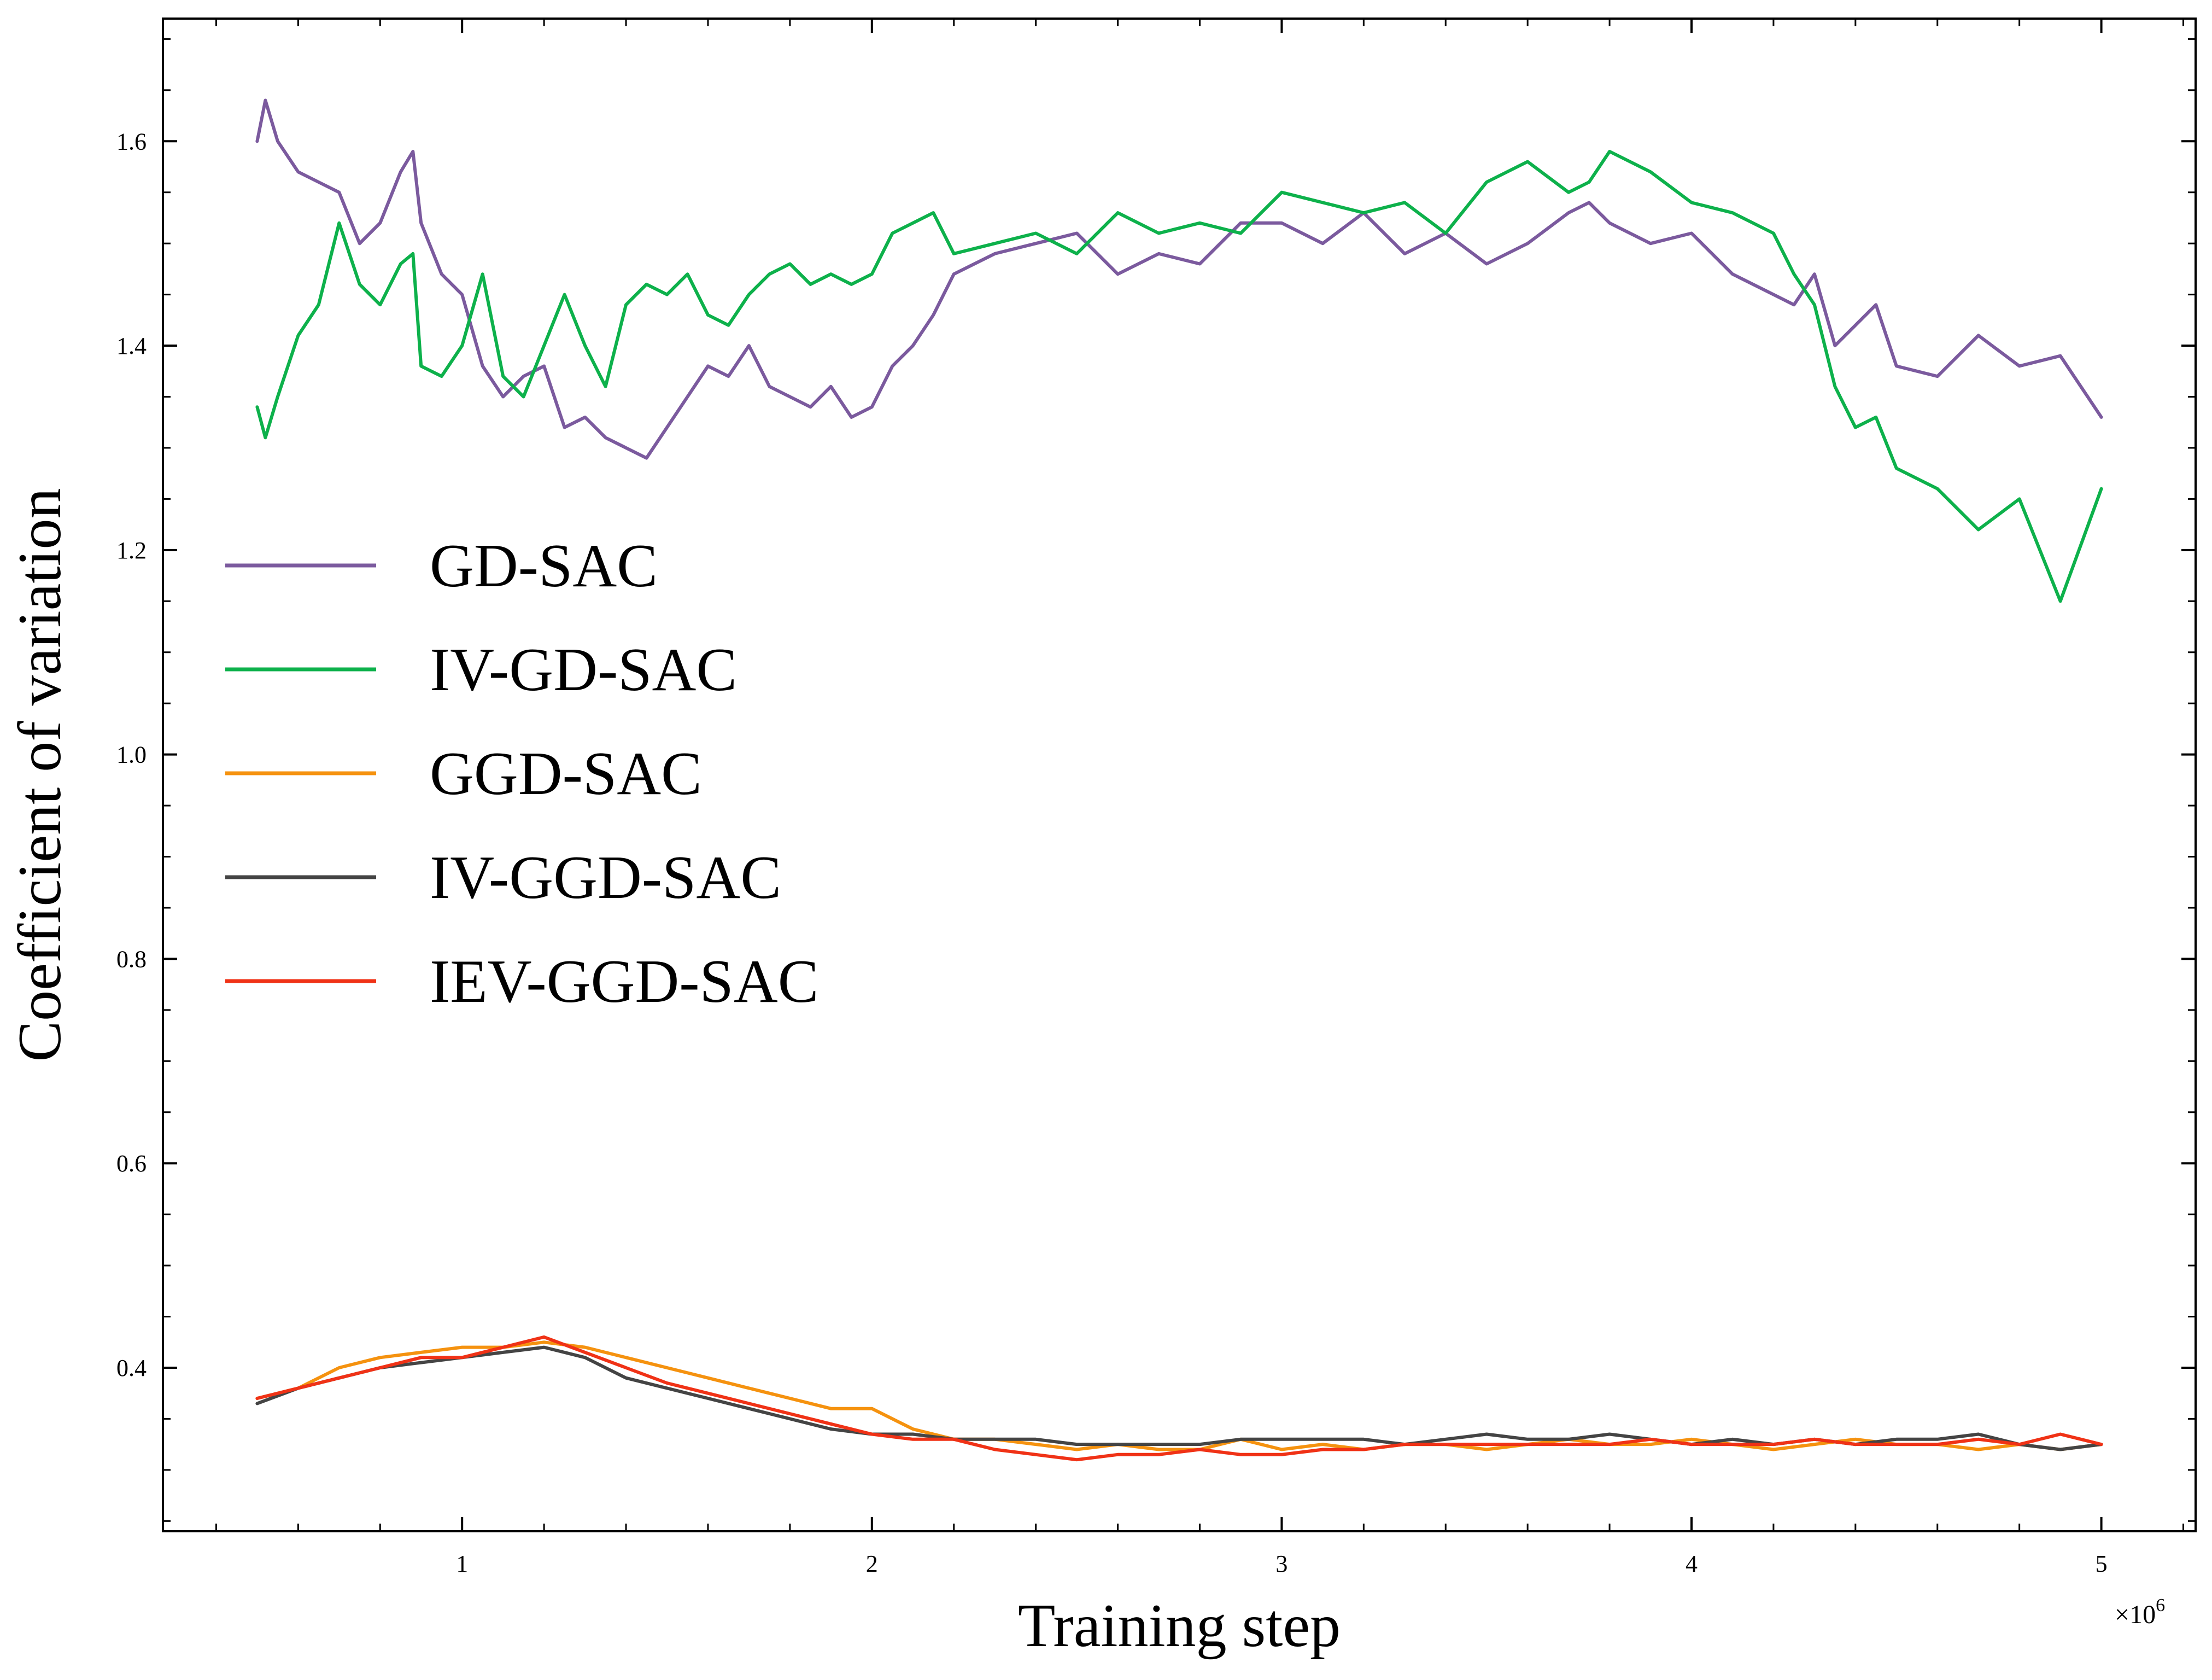 Image resolution: width=2212 pixels, height=1680 pixels. Describe the element at coordinates (132, 141) in the screenshot. I see `y-tick-label: 1.6` at that location.